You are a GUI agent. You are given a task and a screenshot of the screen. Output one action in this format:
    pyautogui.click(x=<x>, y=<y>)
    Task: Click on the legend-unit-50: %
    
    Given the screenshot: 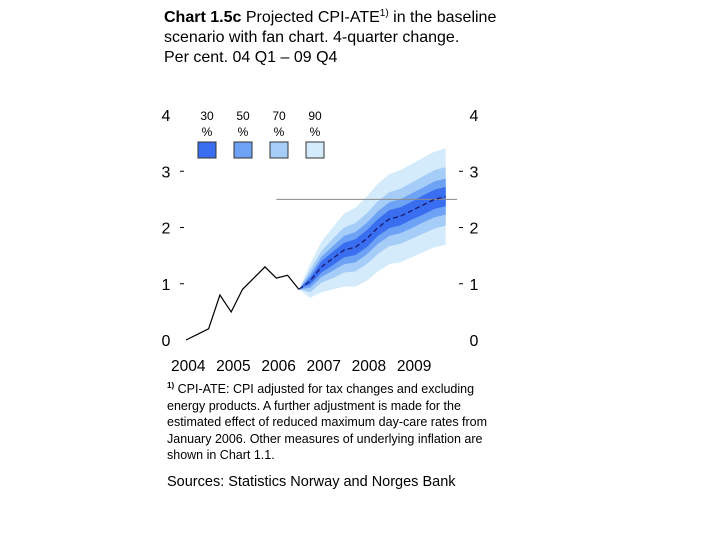 What is the action you would take?
    pyautogui.click(x=243, y=132)
    